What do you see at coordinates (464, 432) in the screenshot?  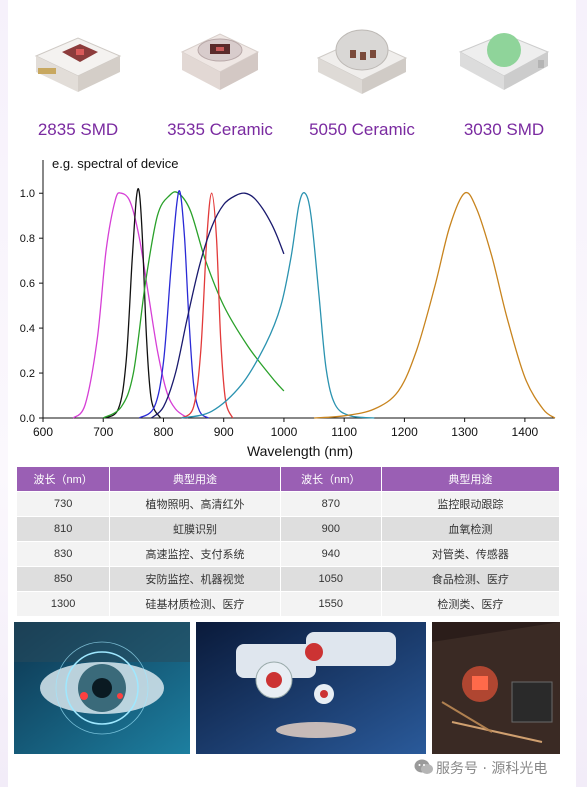 I see `x-tick-label: 1300` at bounding box center [464, 432].